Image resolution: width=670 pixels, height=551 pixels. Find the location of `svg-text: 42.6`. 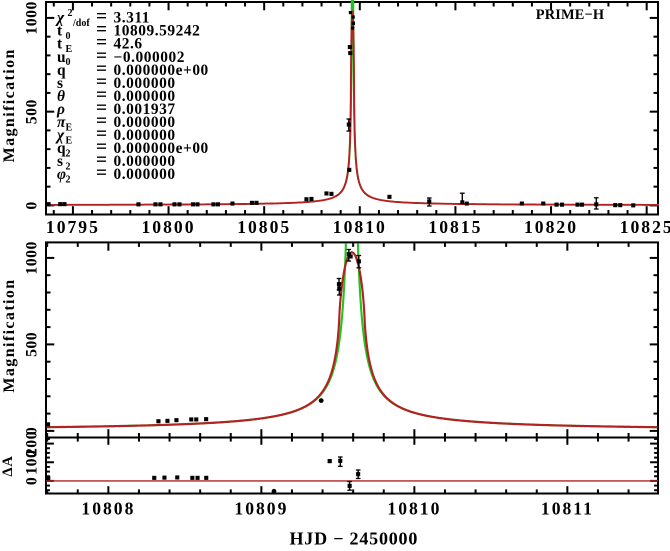

svg-text: 42.6 is located at coordinates (128, 44).